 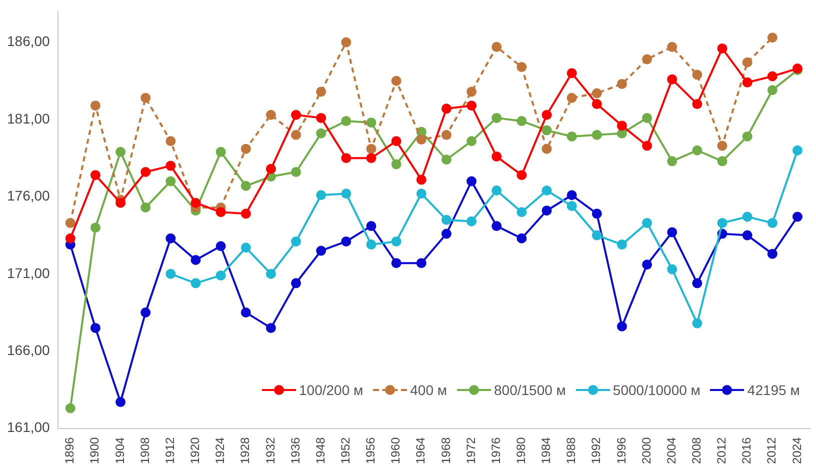 What do you see at coordinates (671, 450) in the screenshot?
I see `x-tick-label: 2004` at bounding box center [671, 450].